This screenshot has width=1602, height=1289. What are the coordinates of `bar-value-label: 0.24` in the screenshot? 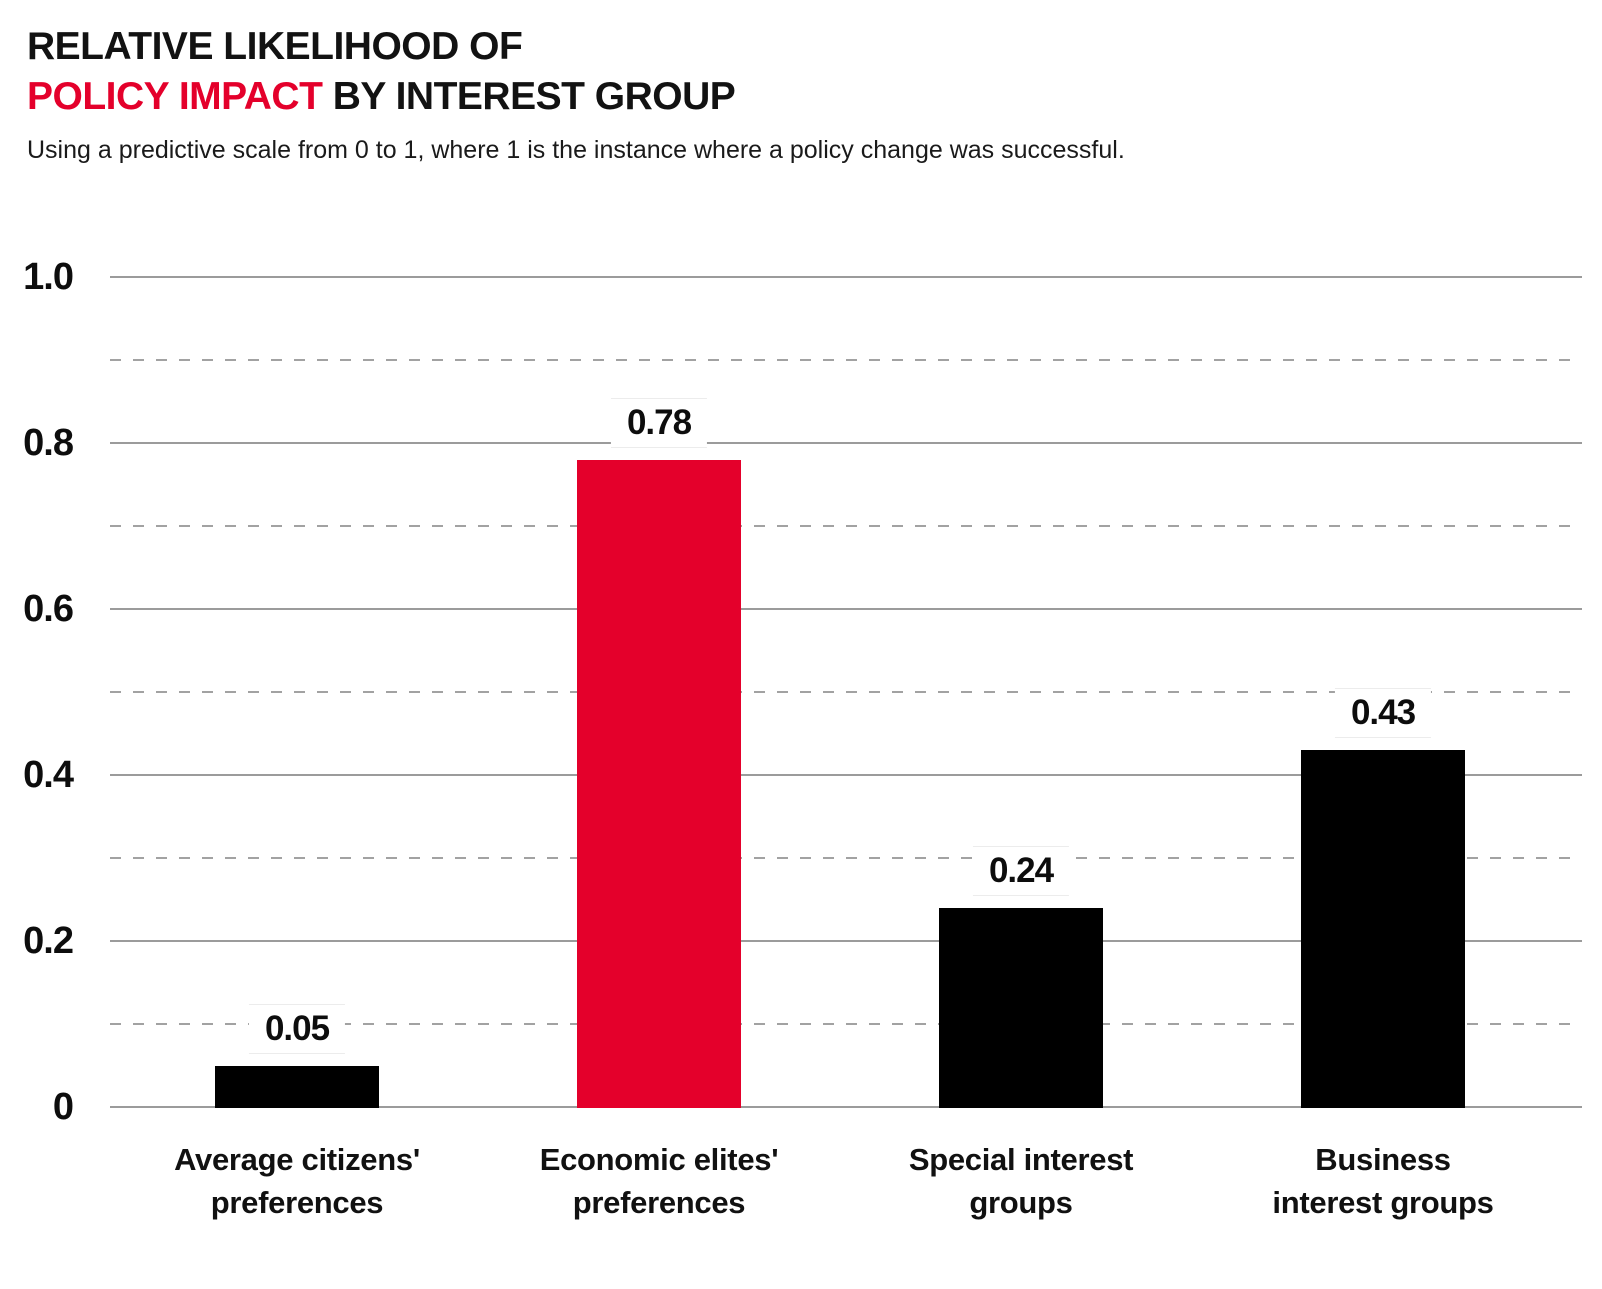 It's located at (1021, 870).